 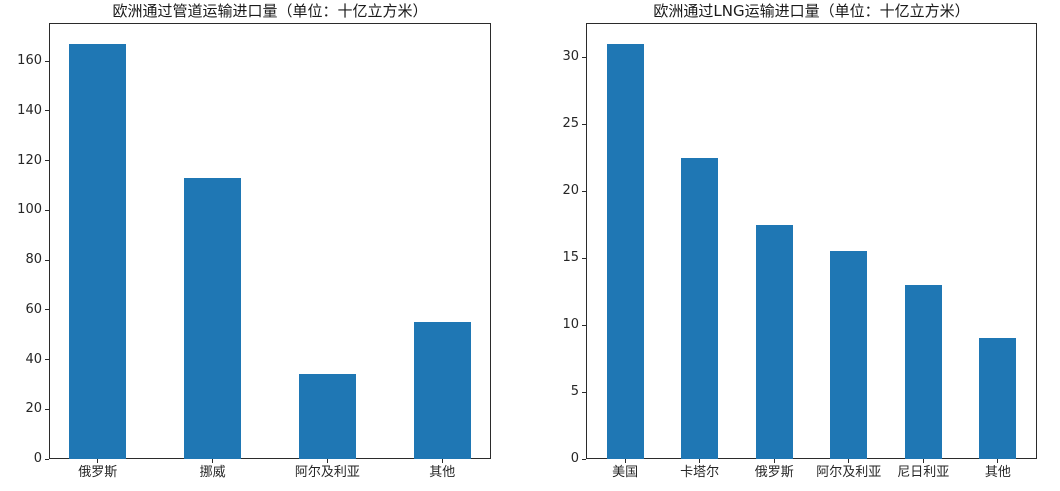 I want to click on x-axis-category-label: 尼日利亚, so click(x=923, y=472).